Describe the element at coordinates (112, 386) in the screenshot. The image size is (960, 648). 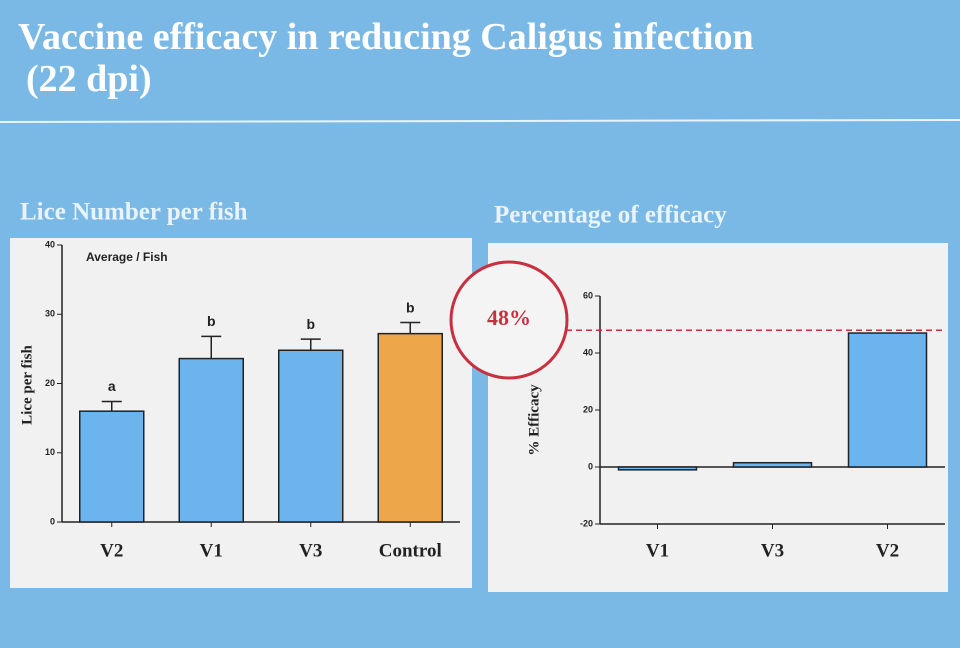
I see `significance-letter: a` at that location.